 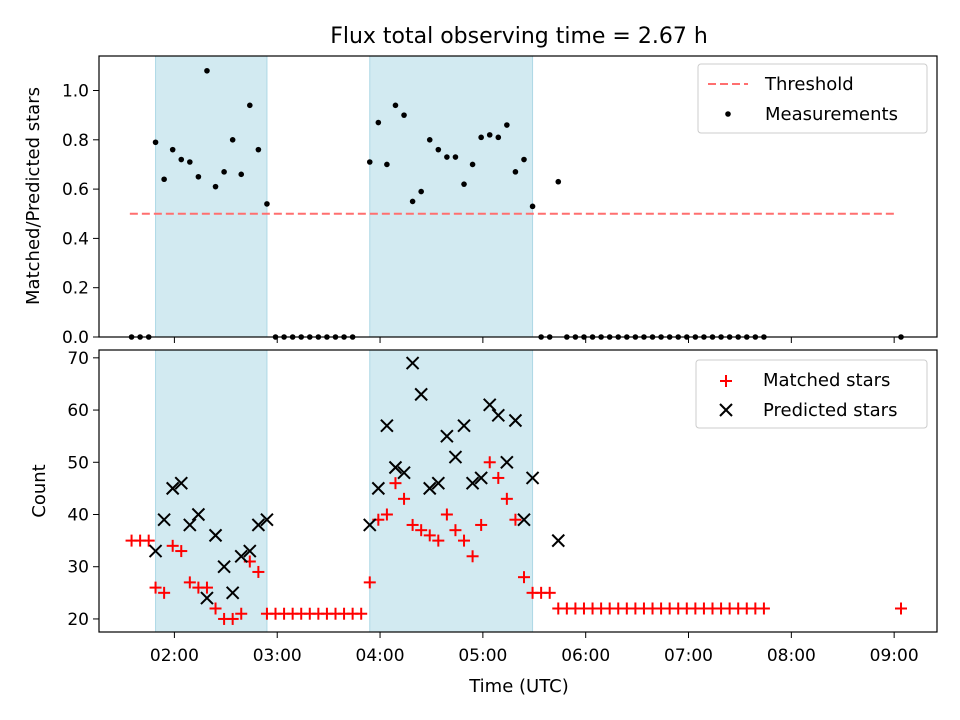 I want to click on x-axis, so click(x=534, y=340).